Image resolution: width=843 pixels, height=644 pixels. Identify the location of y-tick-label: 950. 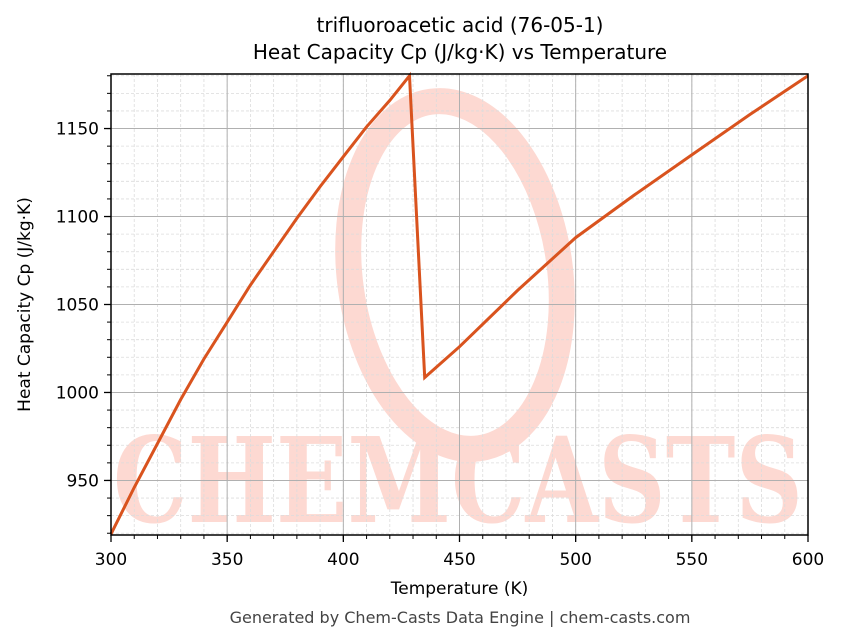
(83, 481).